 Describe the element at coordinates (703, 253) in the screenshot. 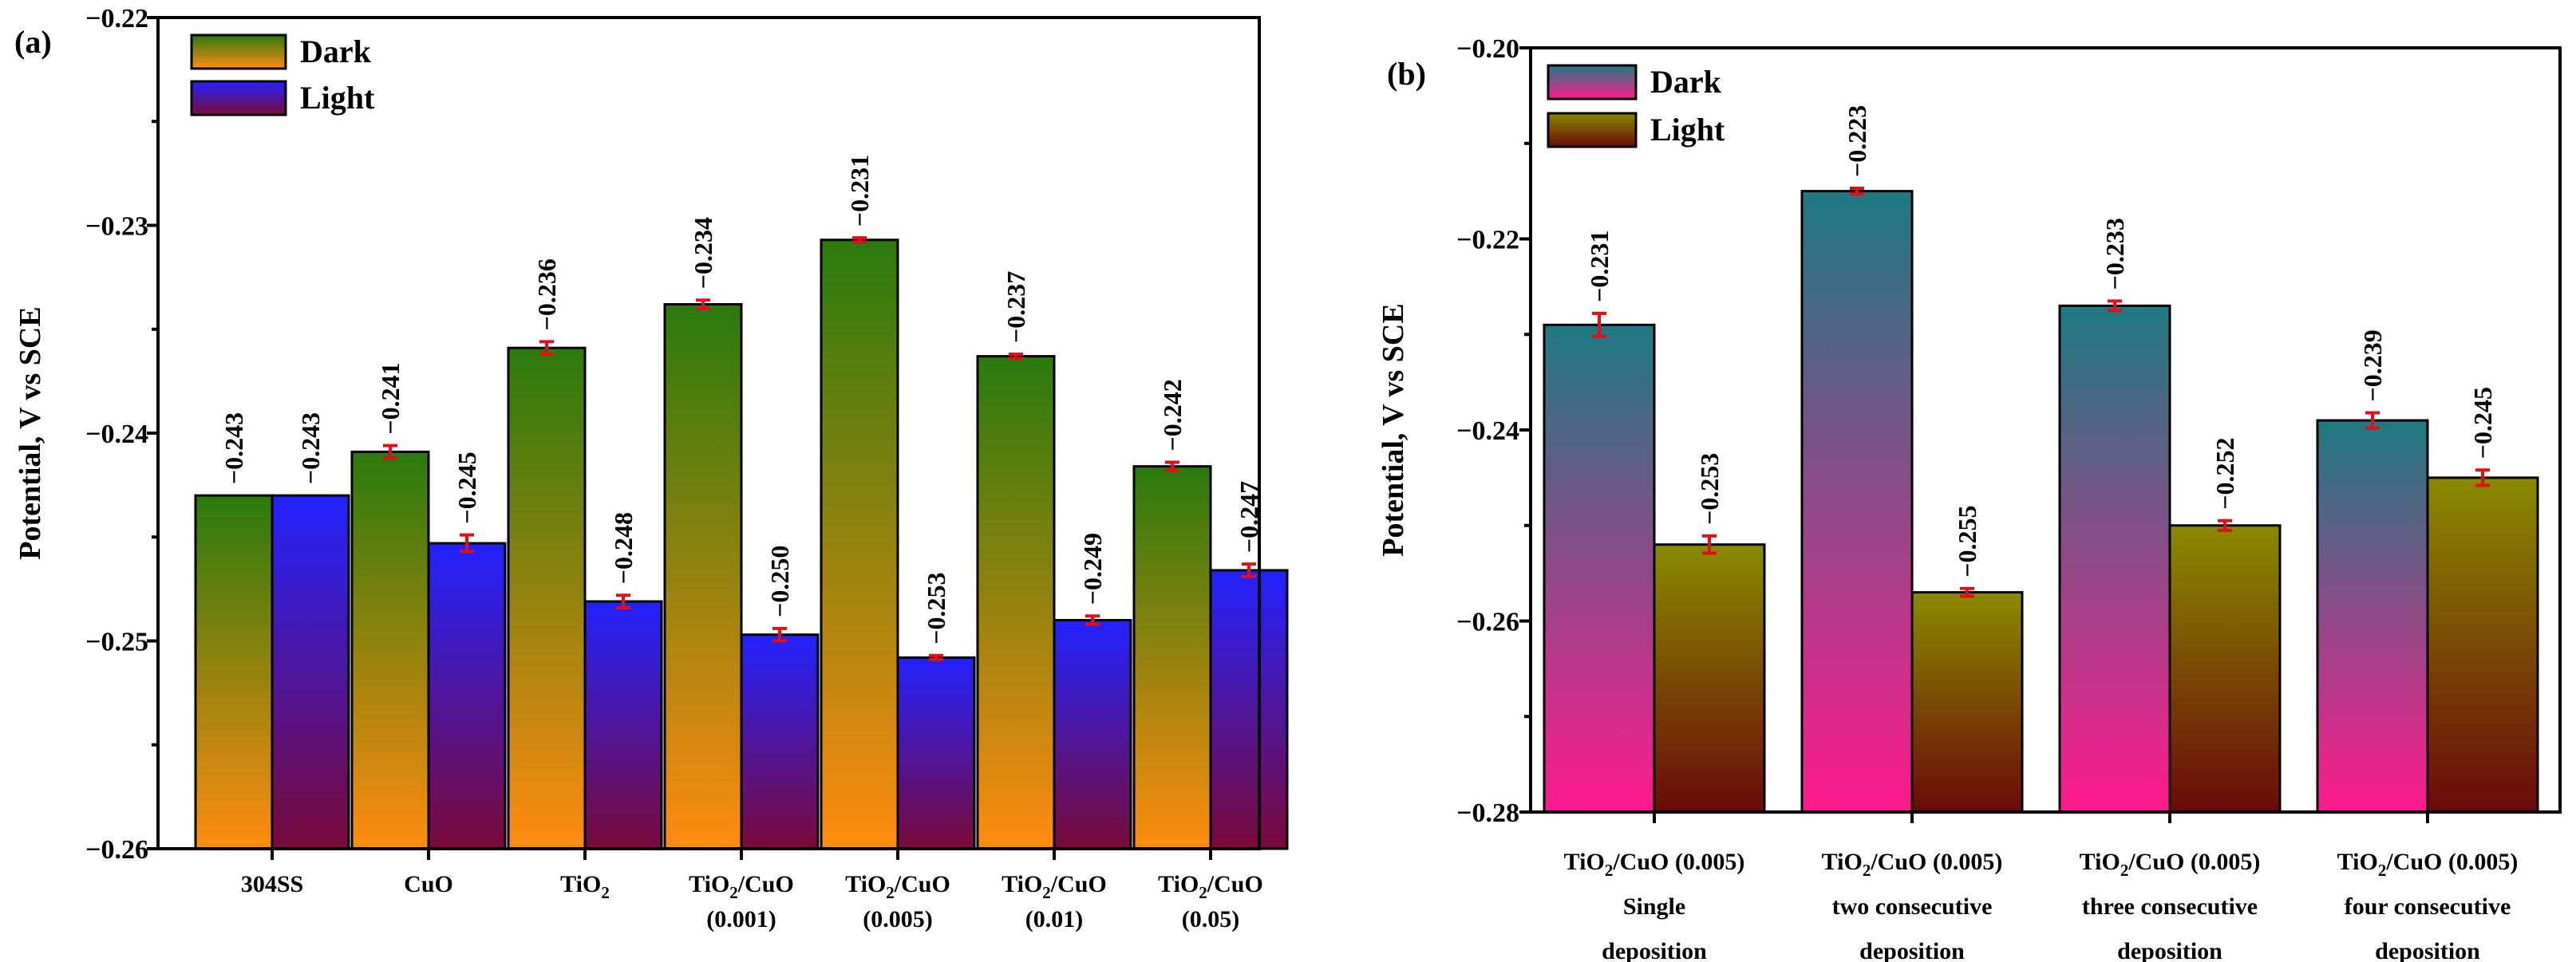

I see `data-label-dark-4: −0.234` at that location.